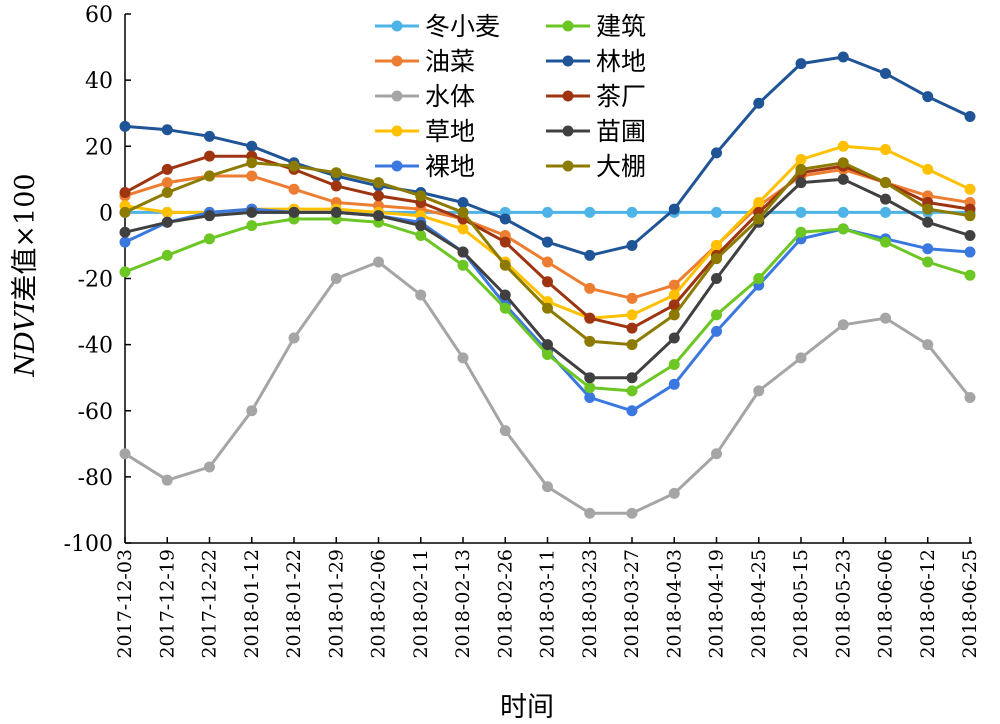  Describe the element at coordinates (450, 166) in the screenshot. I see `legend-label: 裸地` at that location.